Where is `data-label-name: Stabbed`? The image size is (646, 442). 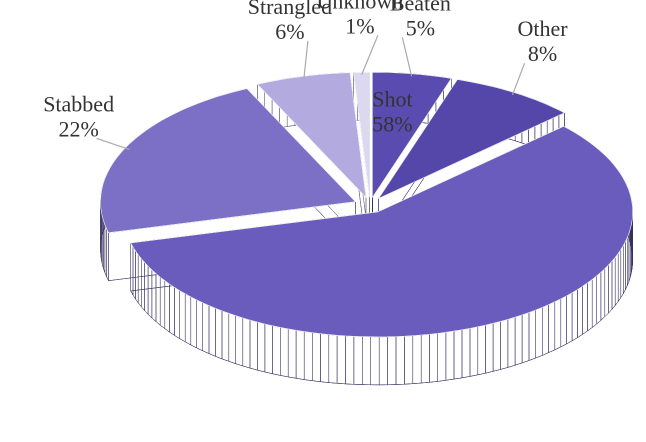
data-label-name: Stabbed is located at coordinates (78, 103).